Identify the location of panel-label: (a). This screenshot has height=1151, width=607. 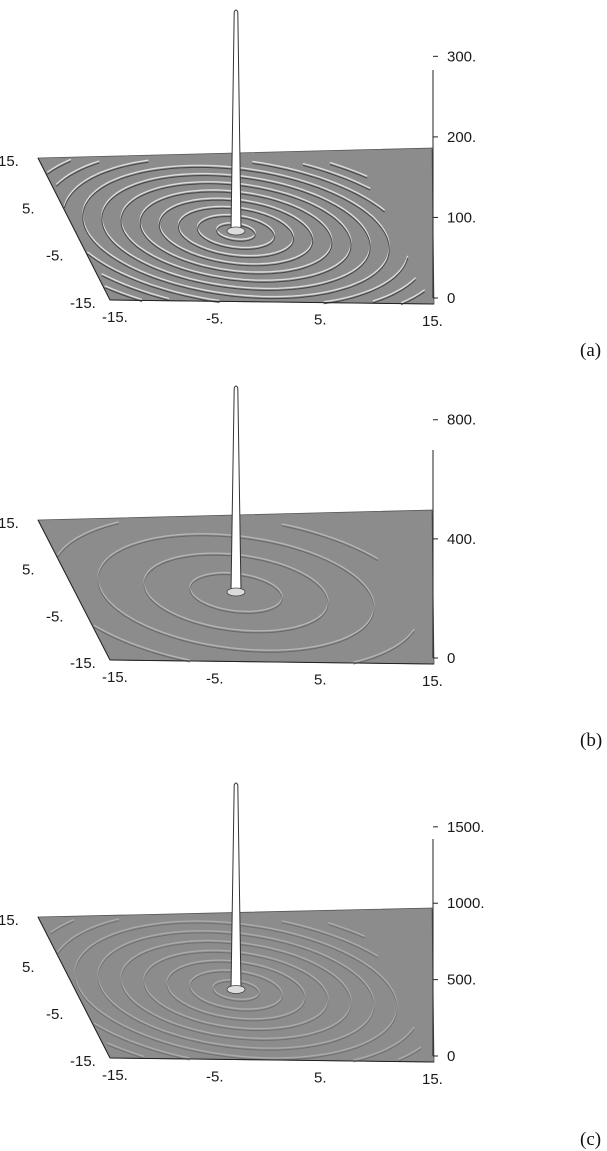
(590, 350).